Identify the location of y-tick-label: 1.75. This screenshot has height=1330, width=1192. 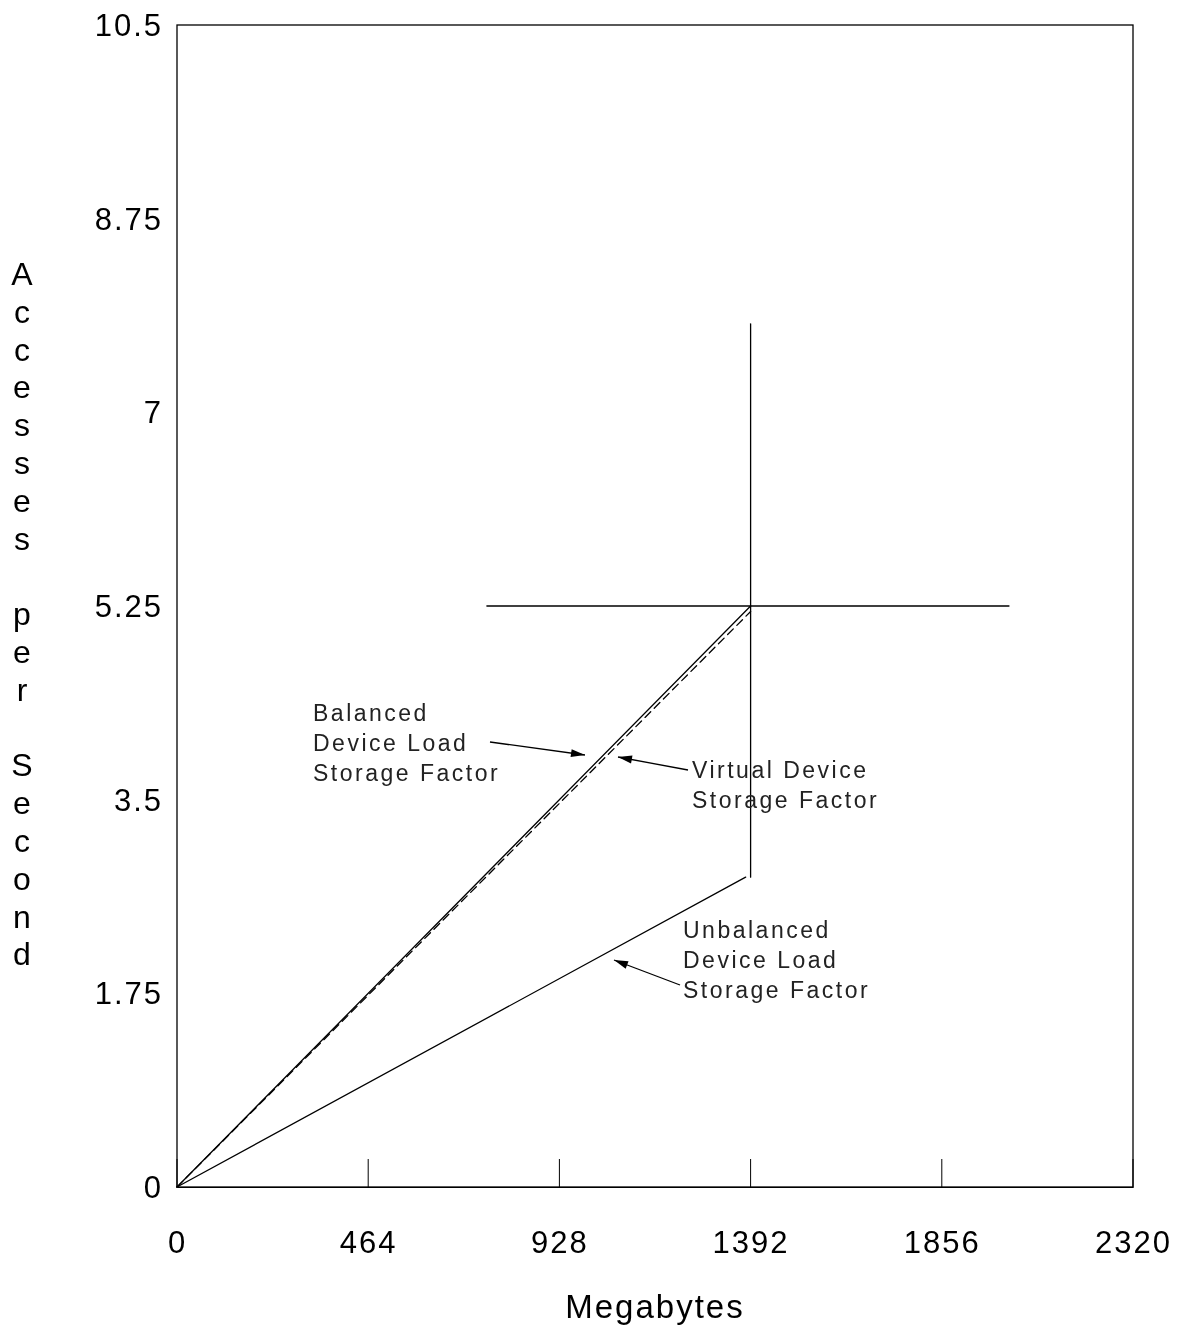
(128, 994).